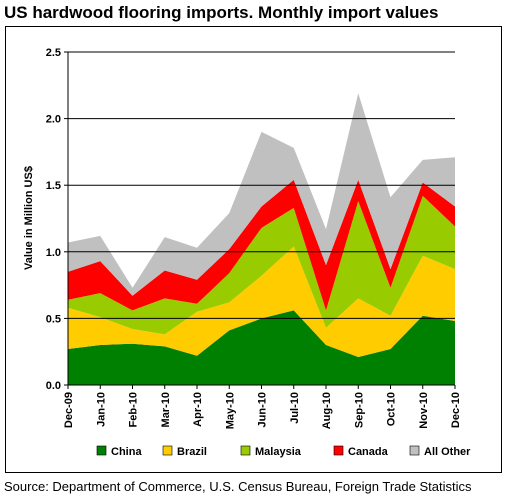 This screenshot has width=510, height=504. I want to click on x-tick-label: Dec-09, so click(69, 410).